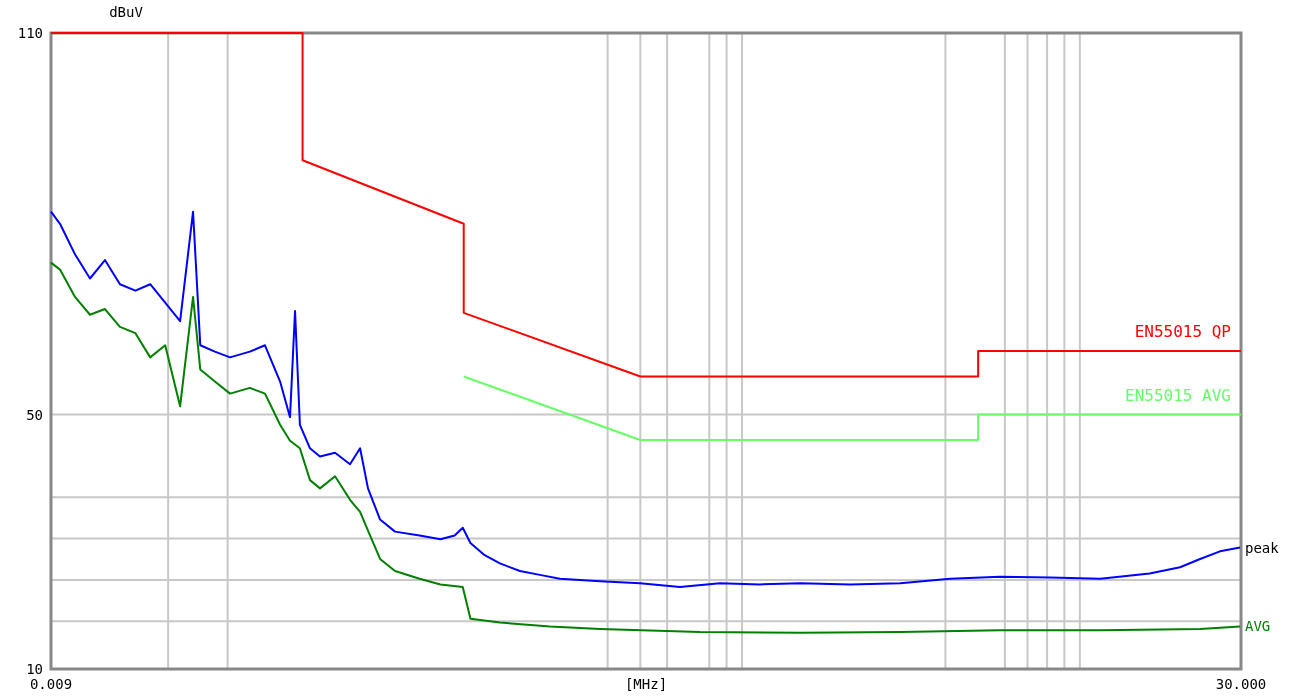  I want to click on y-tick-label: 110, so click(30, 33).